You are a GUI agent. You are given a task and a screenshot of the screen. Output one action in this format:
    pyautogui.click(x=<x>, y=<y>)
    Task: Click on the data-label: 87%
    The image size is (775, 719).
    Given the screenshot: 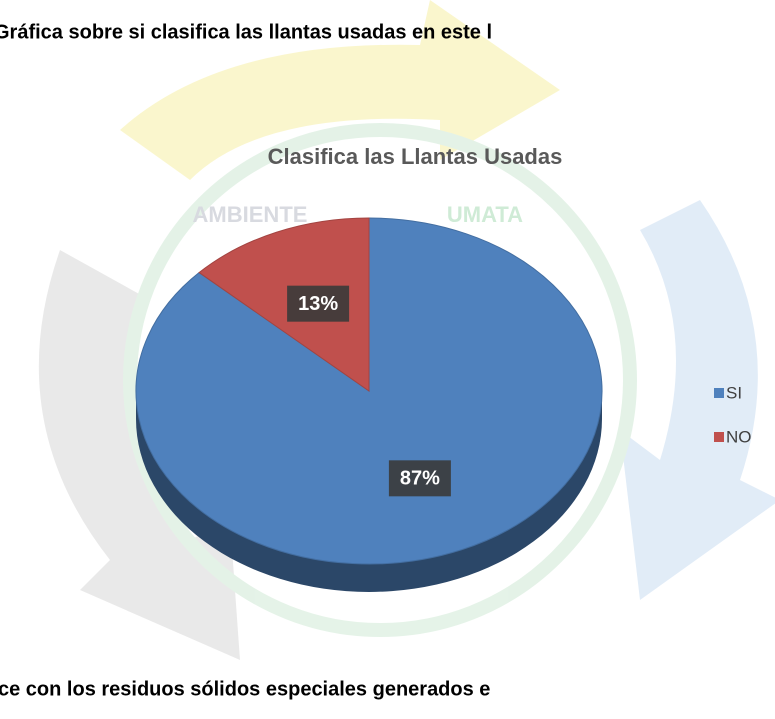 What is the action you would take?
    pyautogui.click(x=420, y=479)
    